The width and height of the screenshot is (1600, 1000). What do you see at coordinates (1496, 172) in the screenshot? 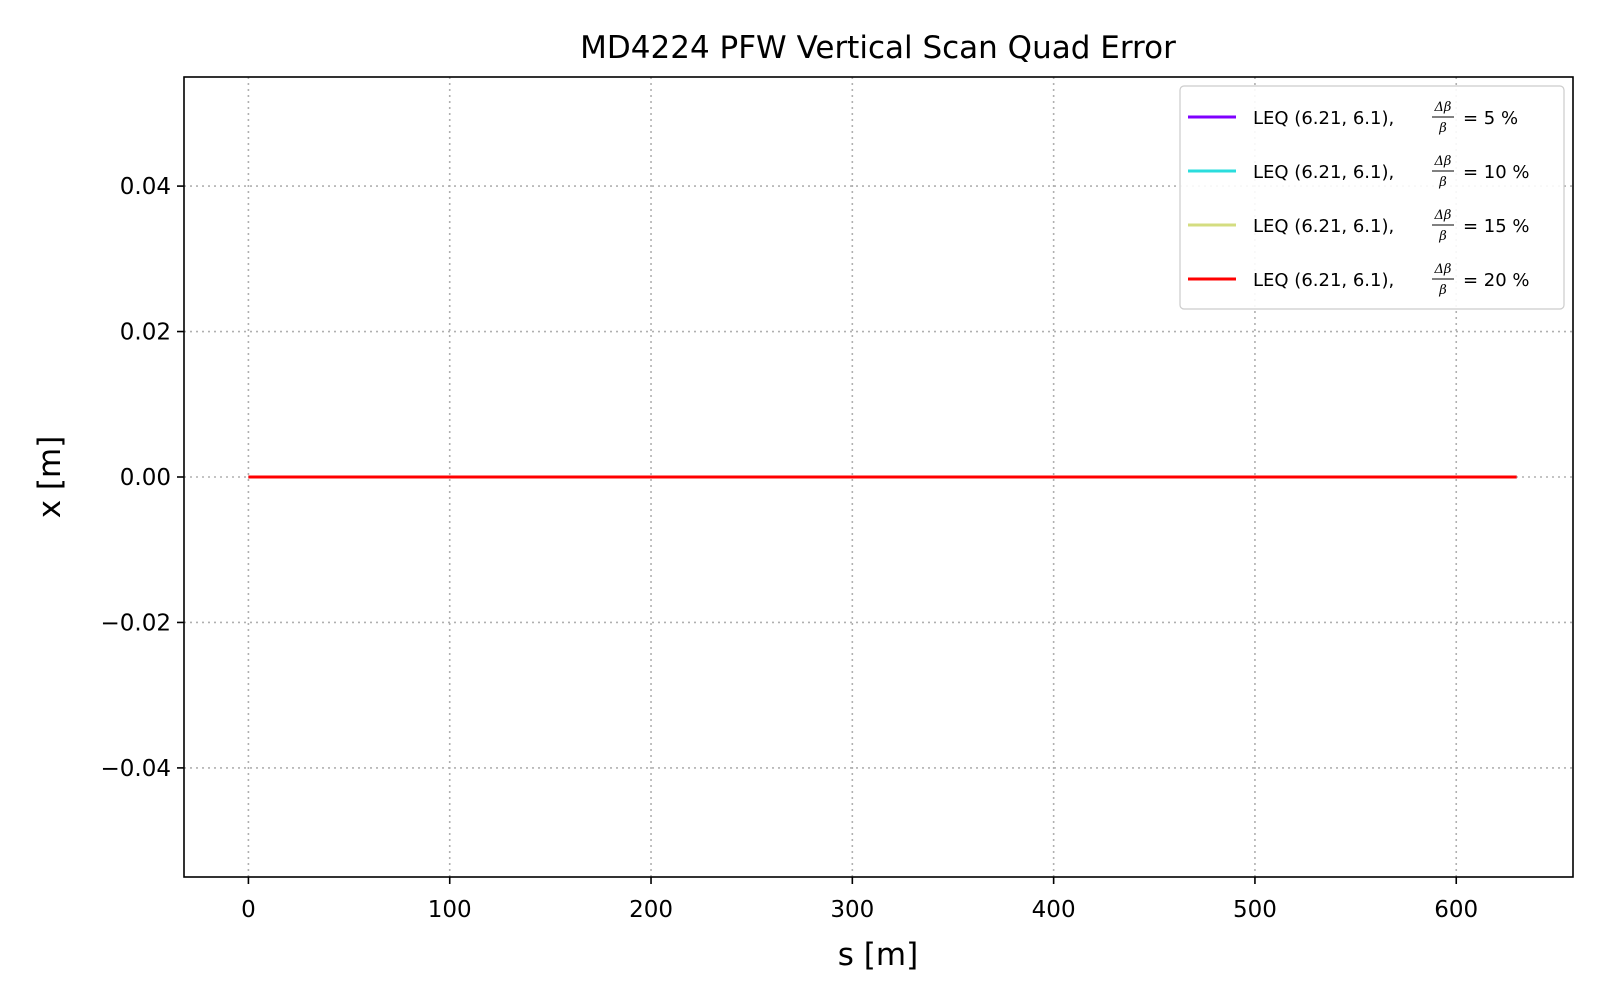
I see `legend-percent: = 10 %` at bounding box center [1496, 172].